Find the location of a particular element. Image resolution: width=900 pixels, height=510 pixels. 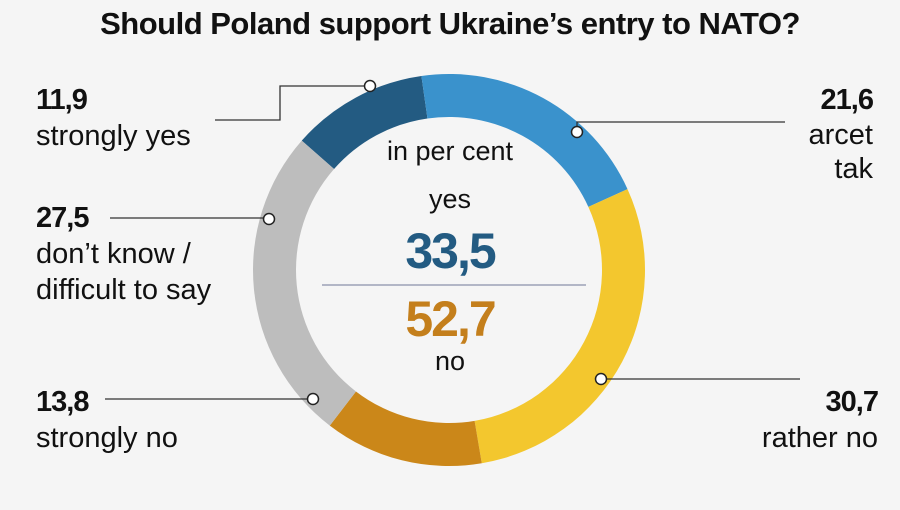

donut-segment-strongly-yes is located at coordinates (364, 122).